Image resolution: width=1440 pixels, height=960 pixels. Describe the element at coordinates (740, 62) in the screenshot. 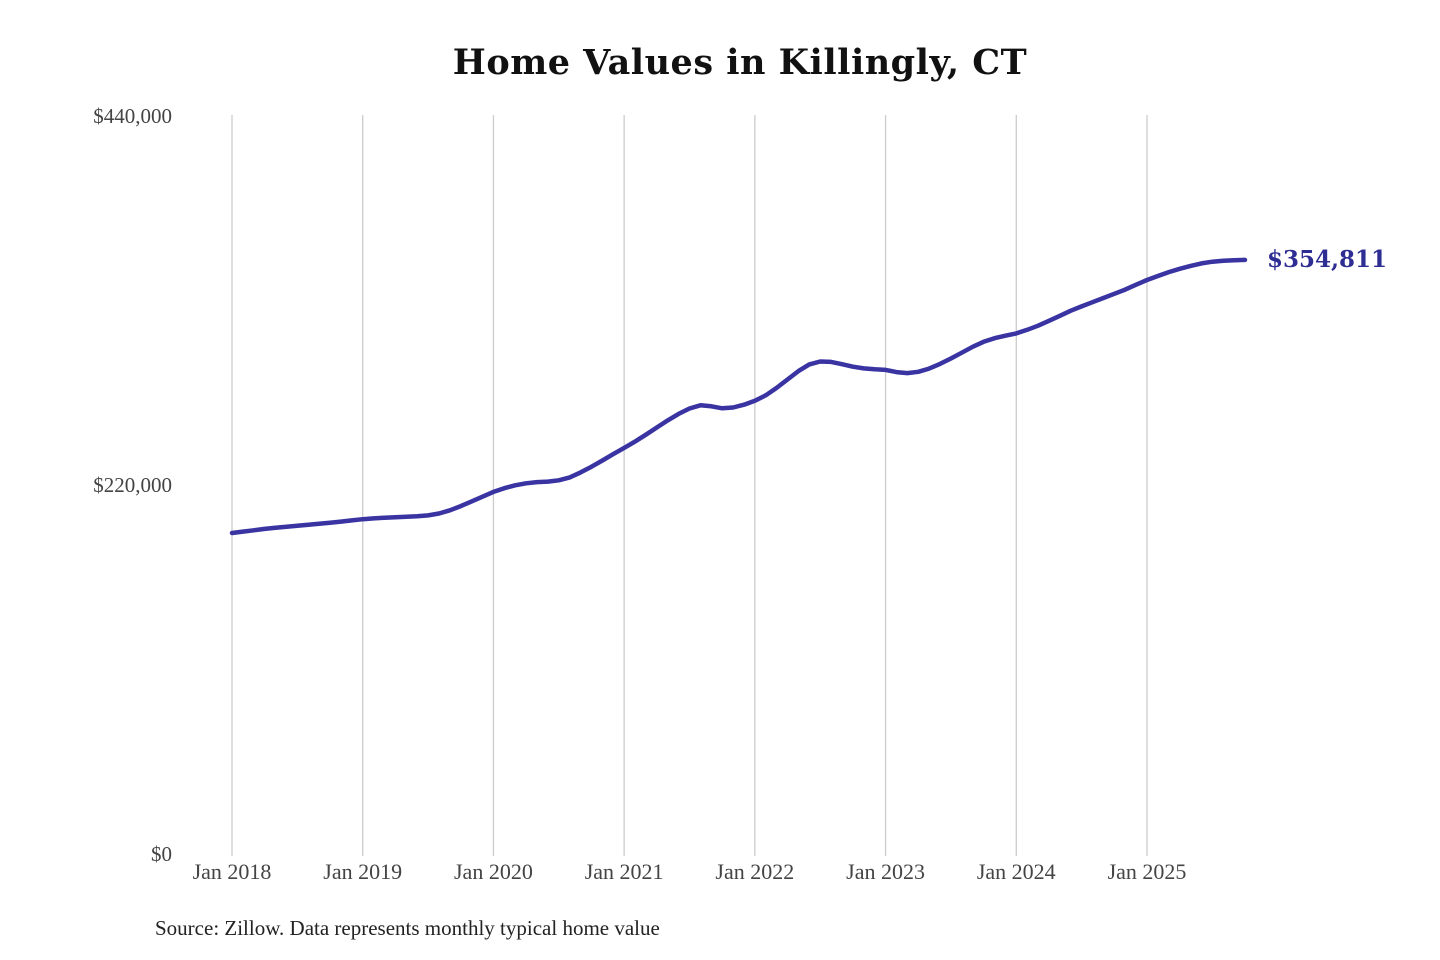

I see `chart-title: Home Values in Killingly, CT` at that location.